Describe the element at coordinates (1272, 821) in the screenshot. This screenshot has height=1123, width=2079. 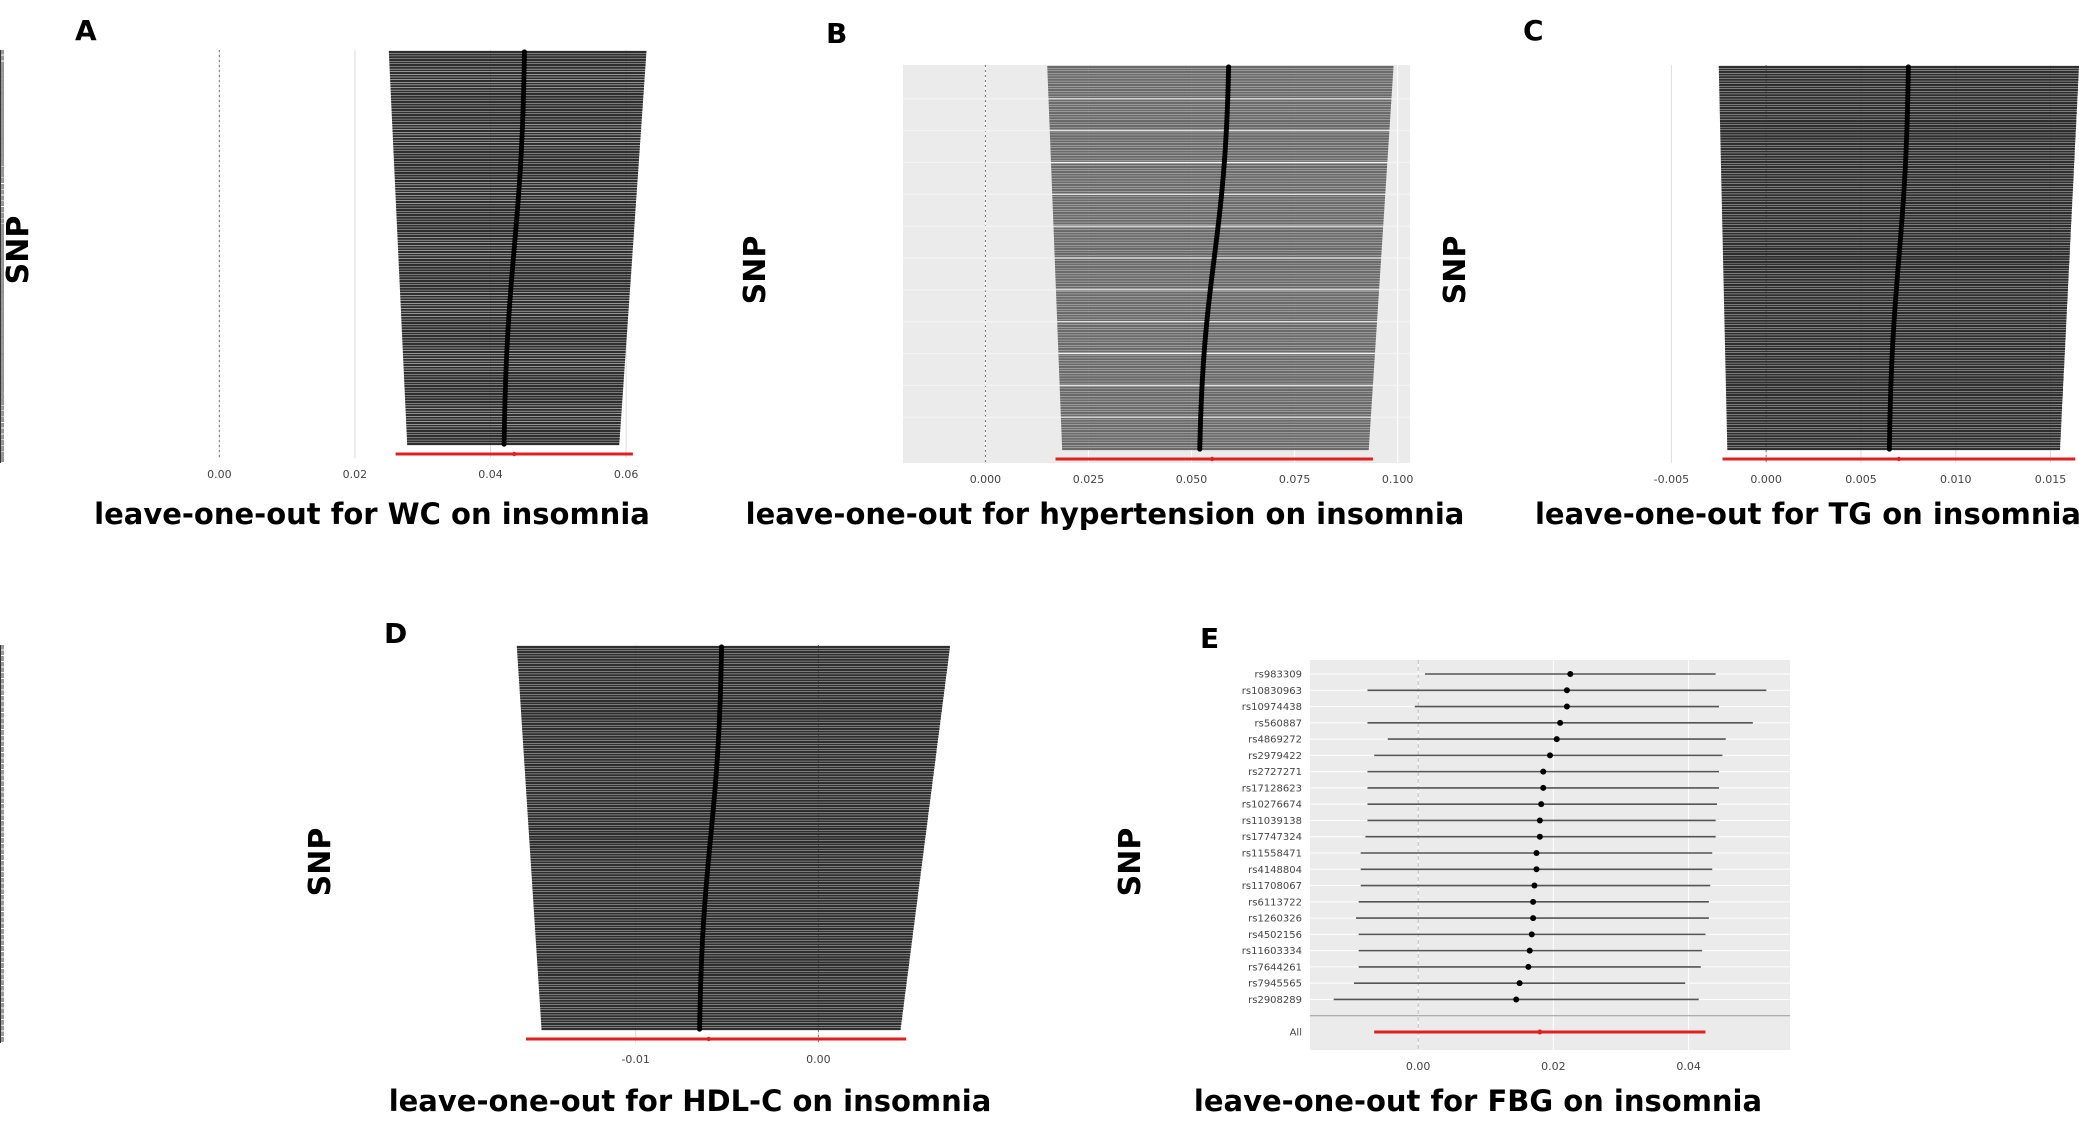
I see `snp-label: rs11039138` at that location.